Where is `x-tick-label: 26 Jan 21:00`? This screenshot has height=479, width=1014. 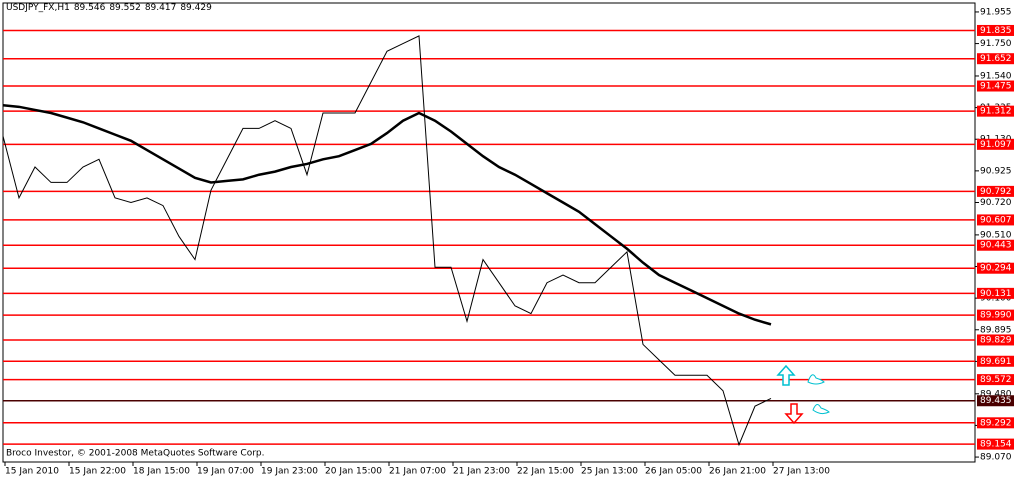
x-tick-label: 26 Jan 21:00 is located at coordinates (737, 472).